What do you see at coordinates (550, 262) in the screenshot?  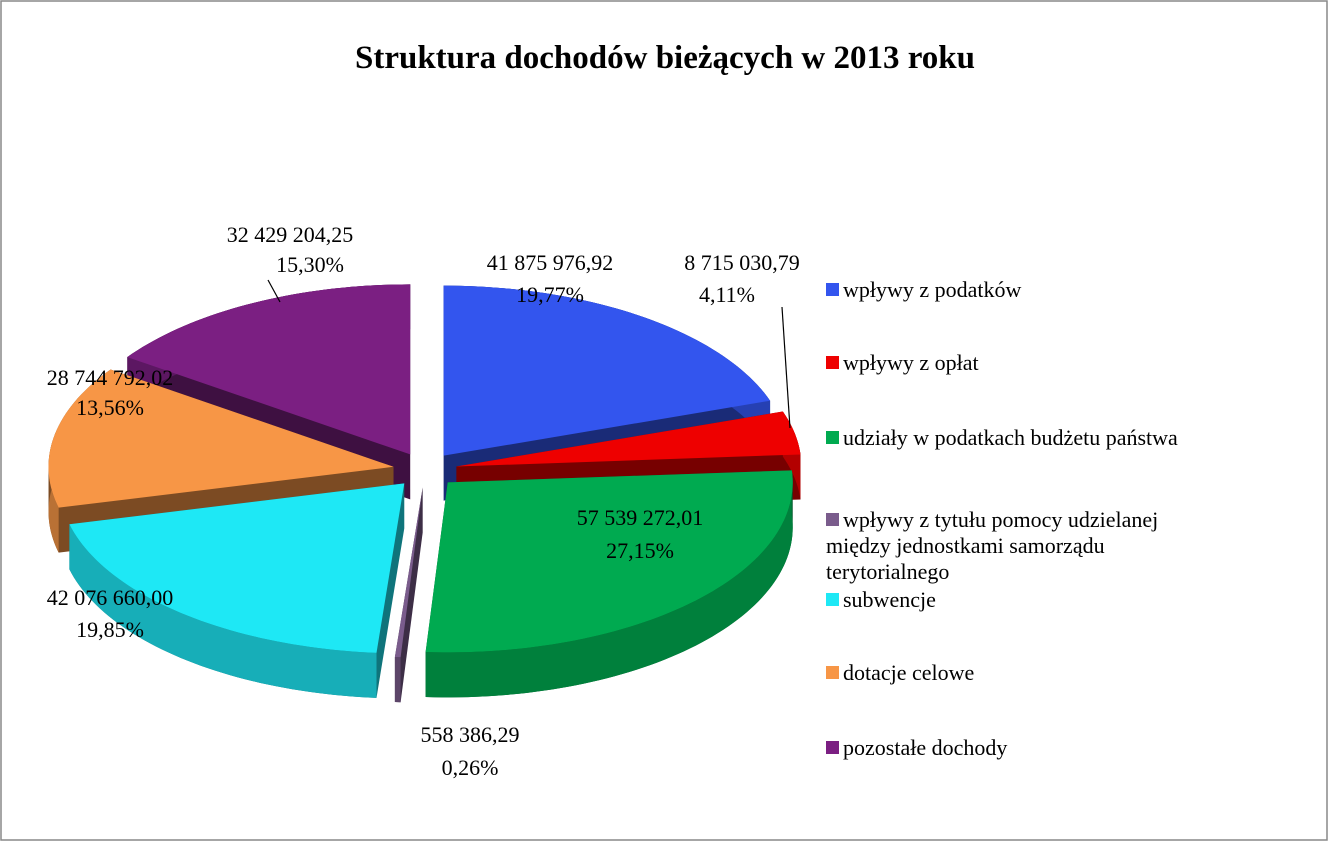 I see `data-label: 41 875 976,92` at bounding box center [550, 262].